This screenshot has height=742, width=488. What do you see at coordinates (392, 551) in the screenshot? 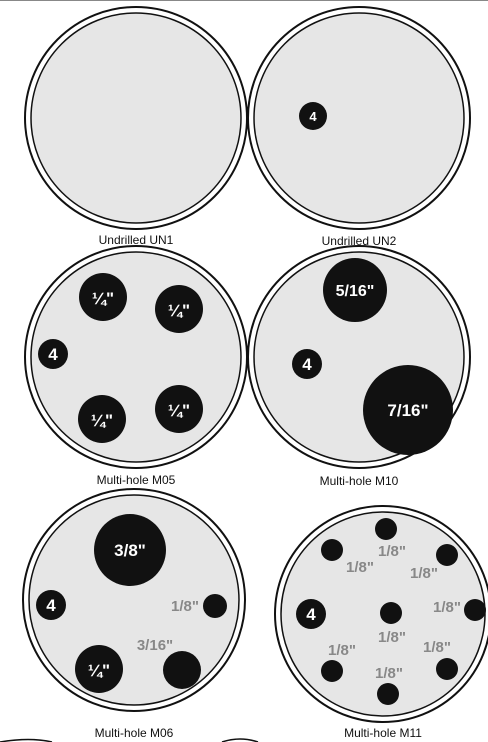
I see `m11-label-top: 1/8"` at bounding box center [392, 551].